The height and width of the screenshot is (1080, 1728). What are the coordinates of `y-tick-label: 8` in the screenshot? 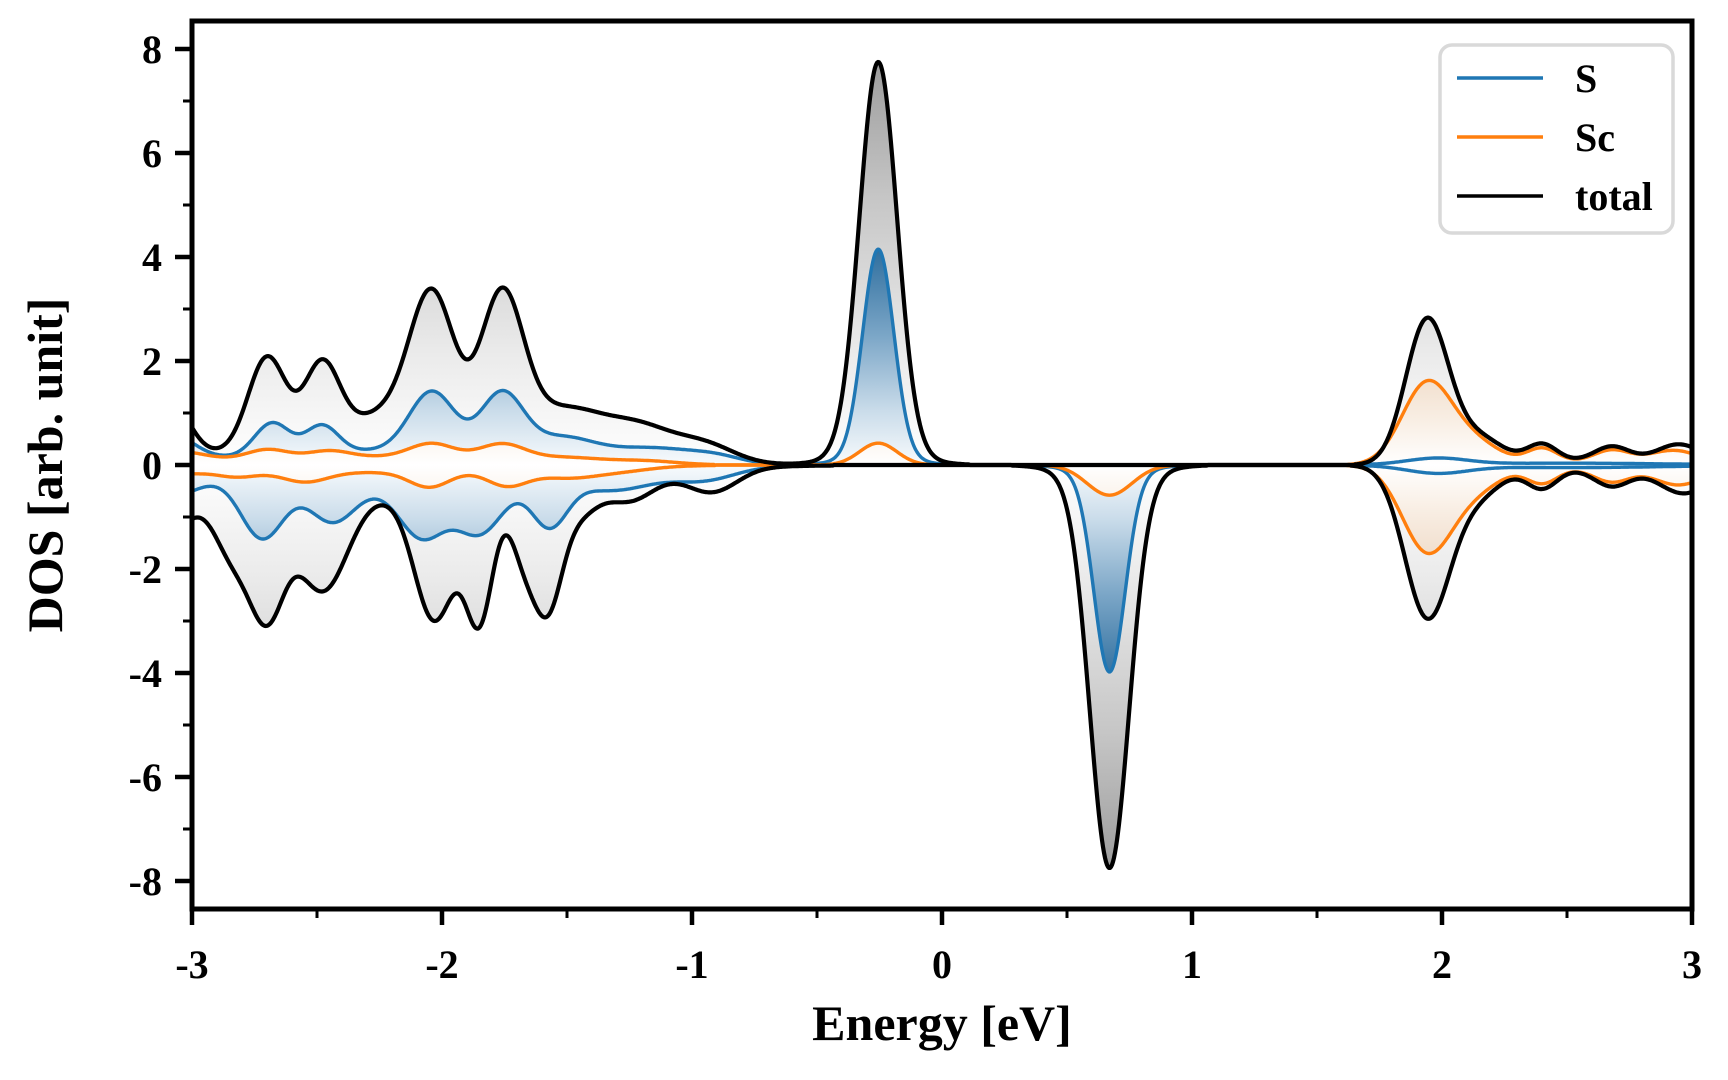 It's located at (152, 49).